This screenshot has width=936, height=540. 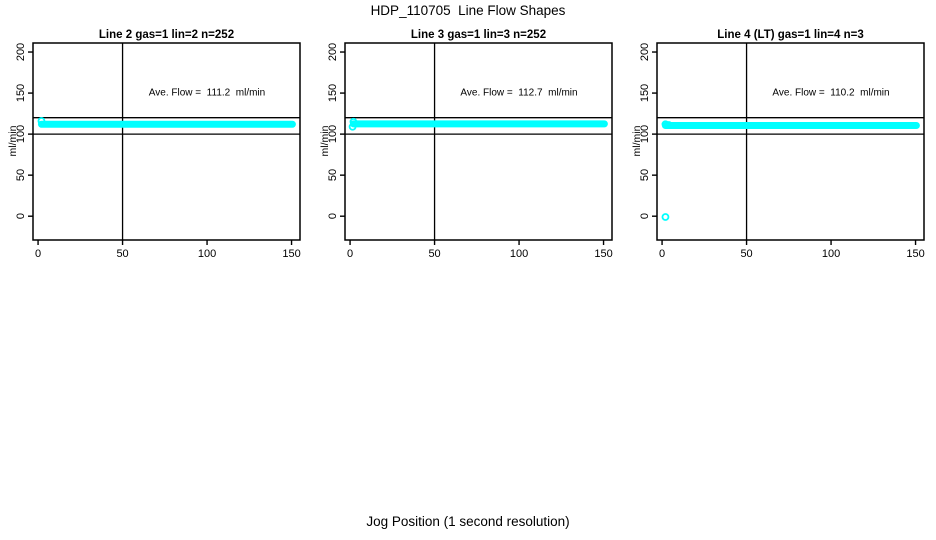 I want to click on figure-title: HDP_110705 Line Flow Shapes, so click(x=468, y=10).